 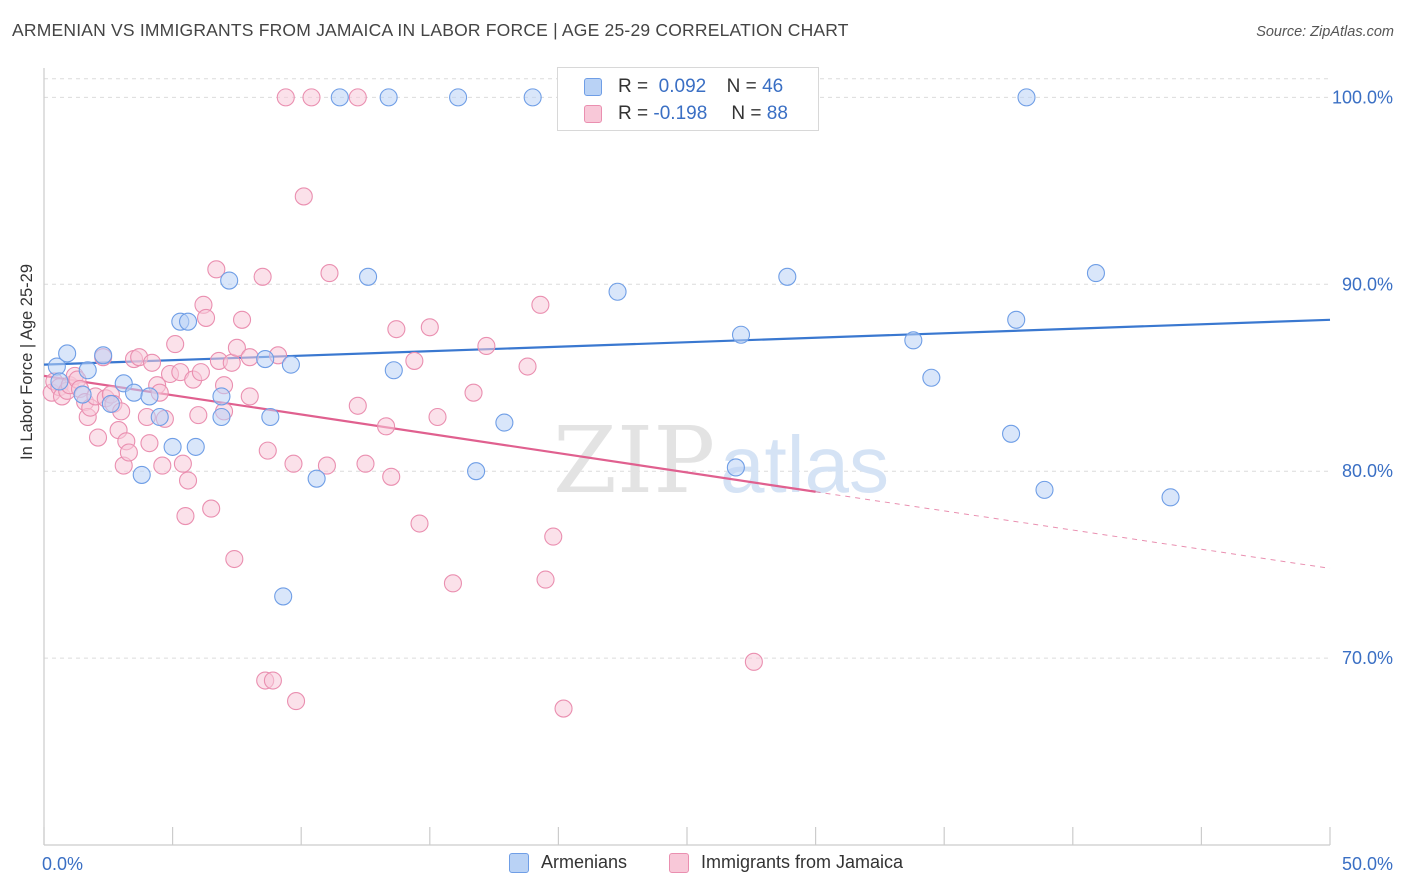 I want to click on legend-row-armenians: R = 0.092 N = 46, so click(x=683, y=87).